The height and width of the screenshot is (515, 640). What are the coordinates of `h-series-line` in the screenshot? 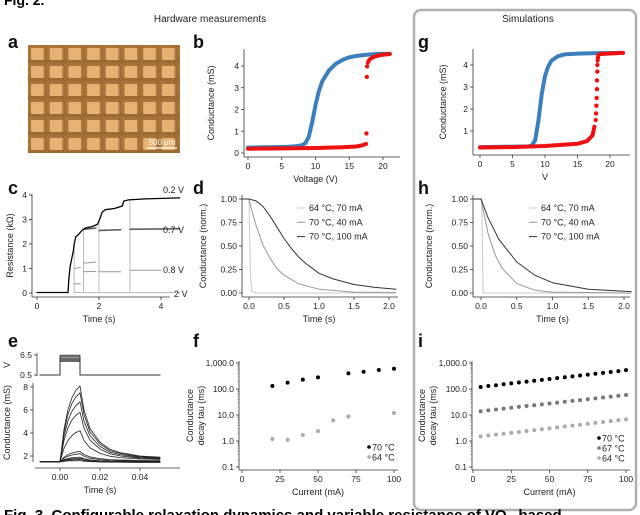 It's located at (552, 245).